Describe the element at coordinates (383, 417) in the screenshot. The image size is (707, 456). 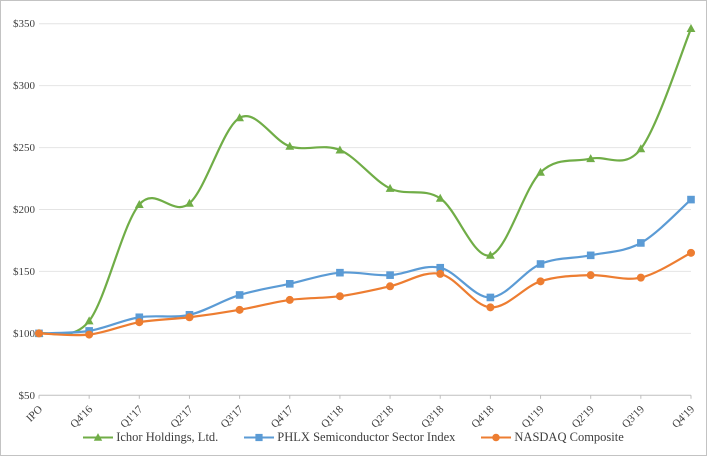
I see `x-tick-label: Q2'18` at that location.